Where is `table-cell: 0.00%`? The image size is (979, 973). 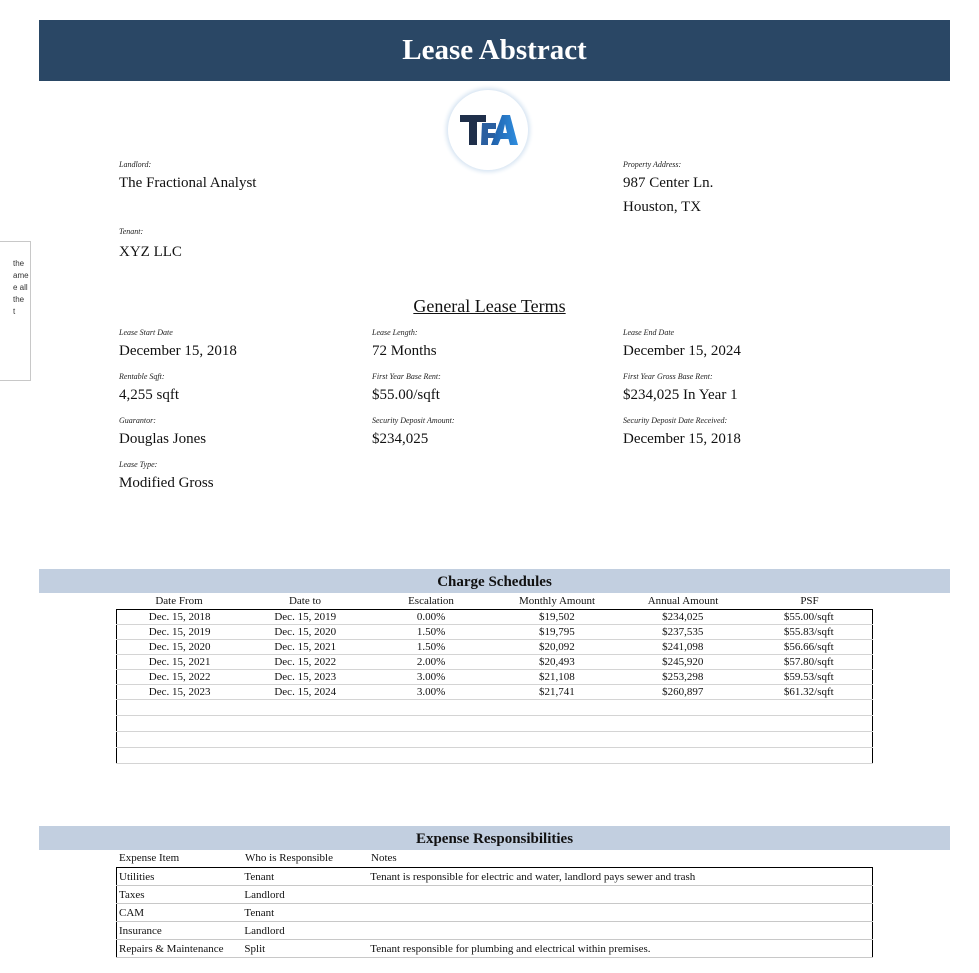 table-cell: 0.00% is located at coordinates (431, 617).